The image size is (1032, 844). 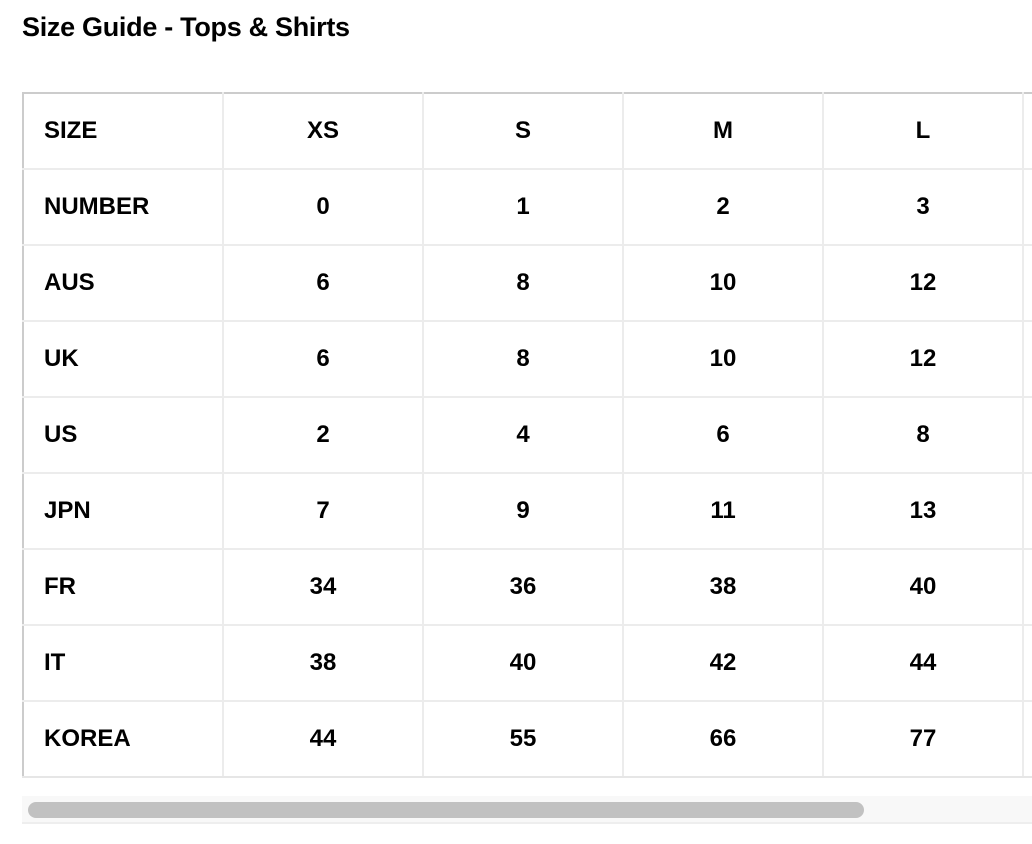 I want to click on table-row: JPN 7 9 11 13, so click(x=527, y=511).